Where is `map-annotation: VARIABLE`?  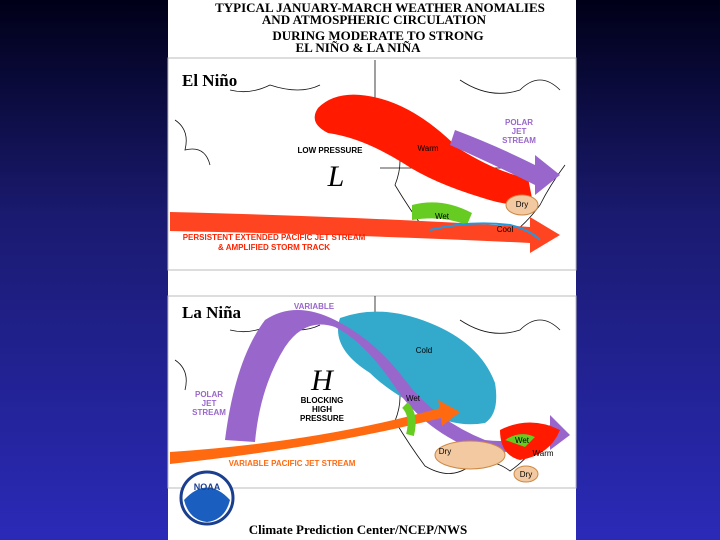 map-annotation: VARIABLE is located at coordinates (314, 306).